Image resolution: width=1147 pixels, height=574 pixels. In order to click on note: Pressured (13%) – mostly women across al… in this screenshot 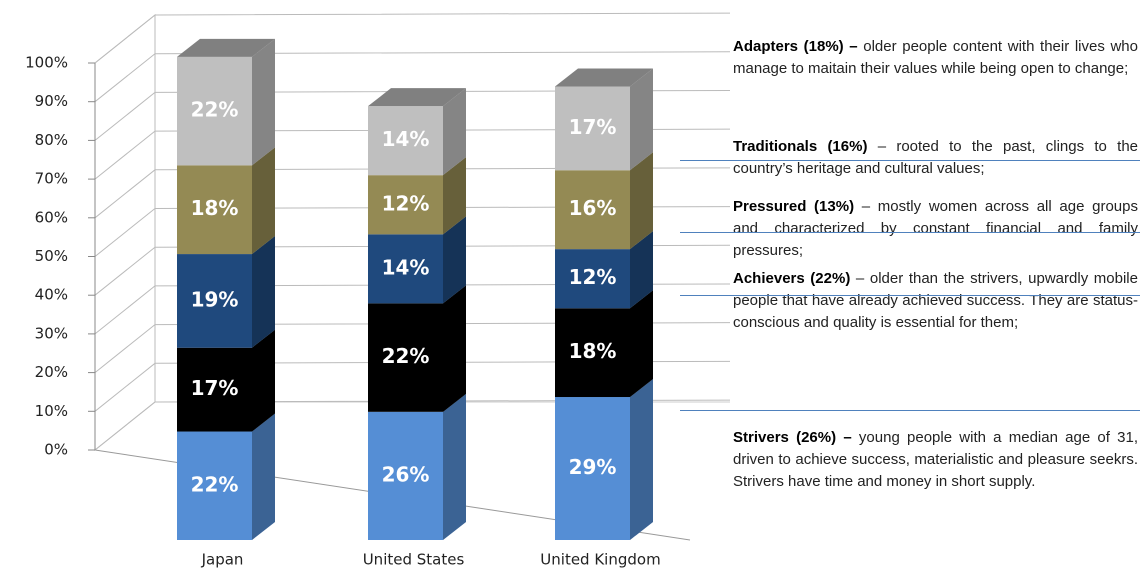, I will do `click(935, 229)`.